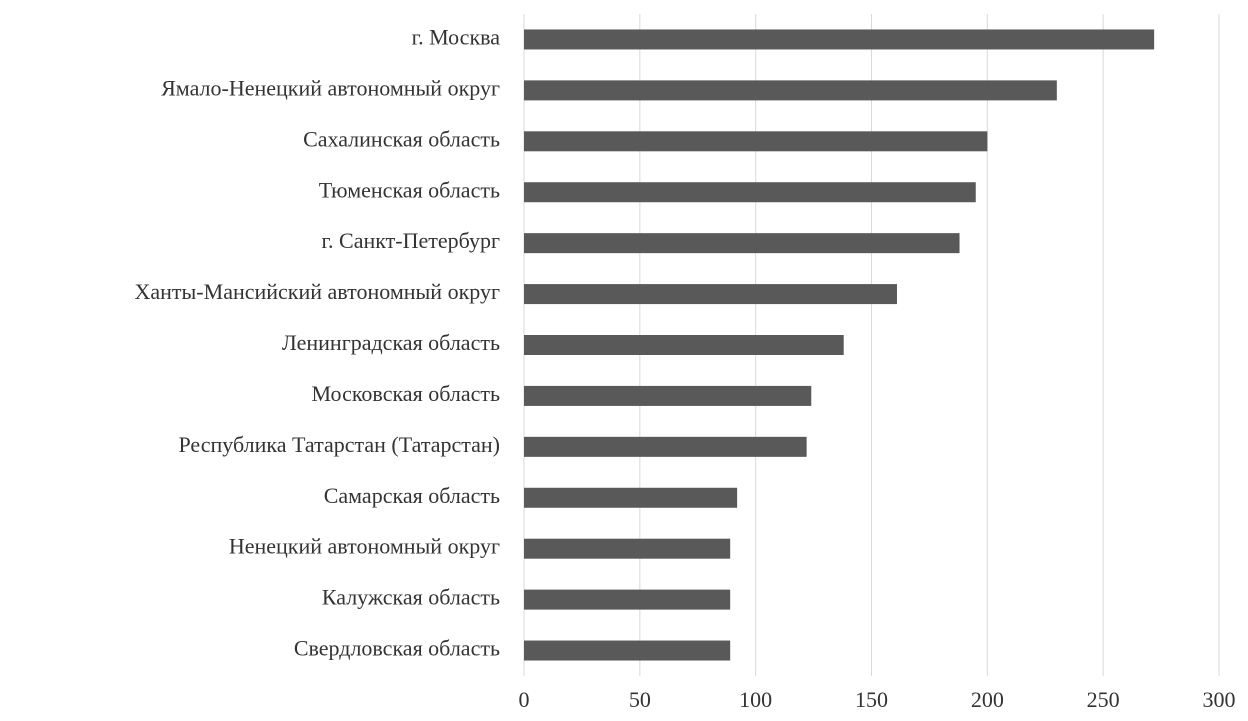 This screenshot has height=721, width=1248. What do you see at coordinates (640, 699) in the screenshot?
I see `x-tick-label: 50` at bounding box center [640, 699].